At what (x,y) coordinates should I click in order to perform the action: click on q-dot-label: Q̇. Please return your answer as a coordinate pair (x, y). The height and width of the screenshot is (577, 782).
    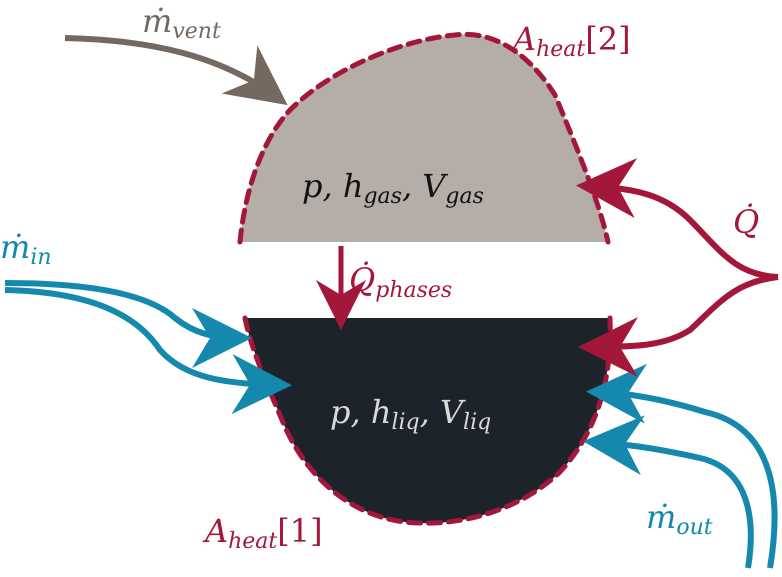
    Looking at the image, I should click on (746, 222).